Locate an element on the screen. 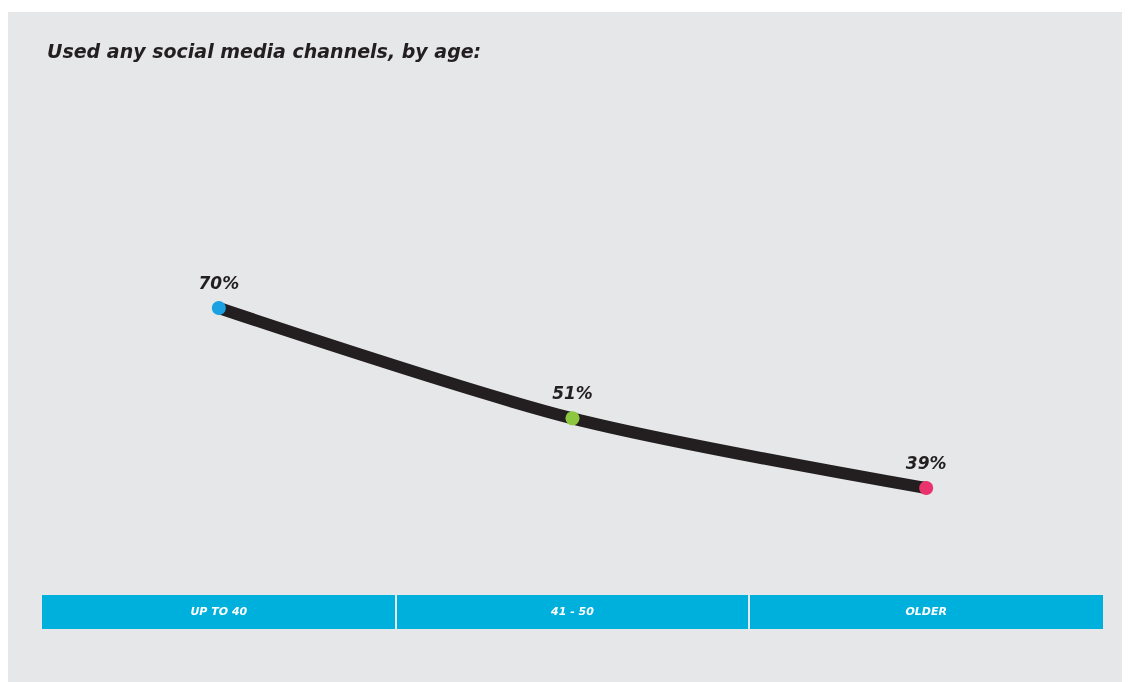  x-tick-label: UP TO 40 is located at coordinates (219, 611).